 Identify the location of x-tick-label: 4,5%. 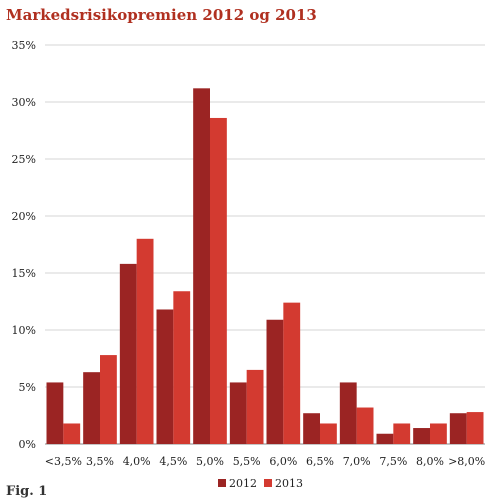
(173, 461).